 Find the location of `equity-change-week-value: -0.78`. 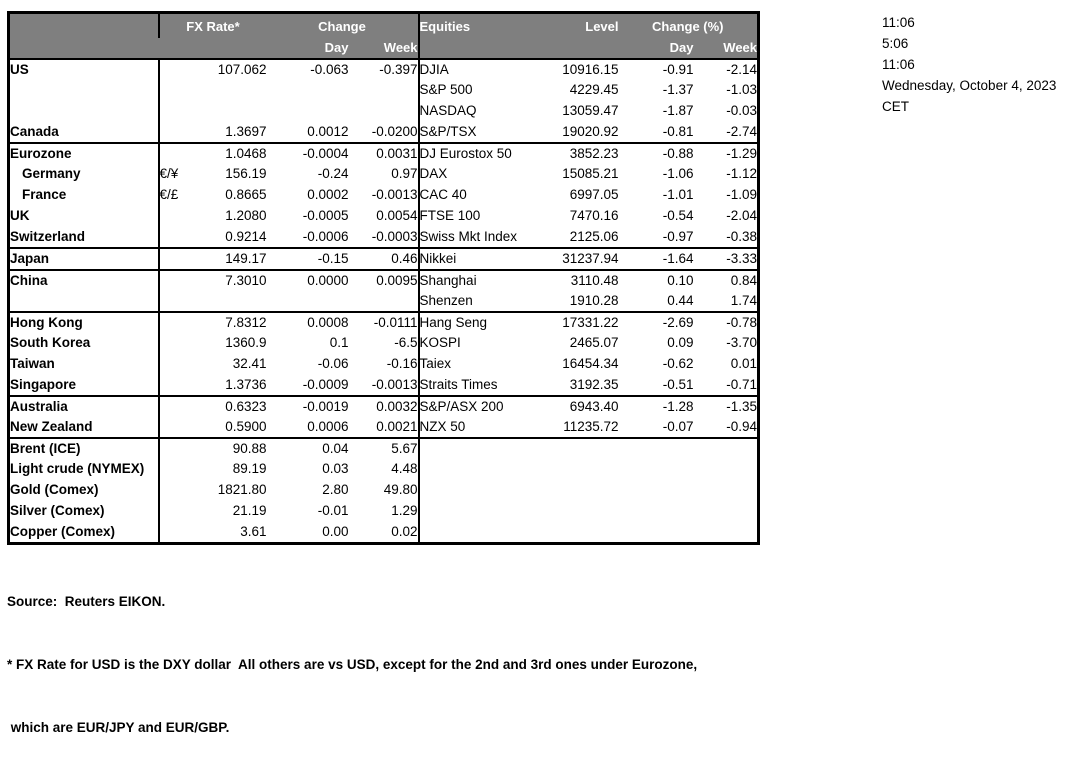

equity-change-week-value: -0.78 is located at coordinates (726, 321).